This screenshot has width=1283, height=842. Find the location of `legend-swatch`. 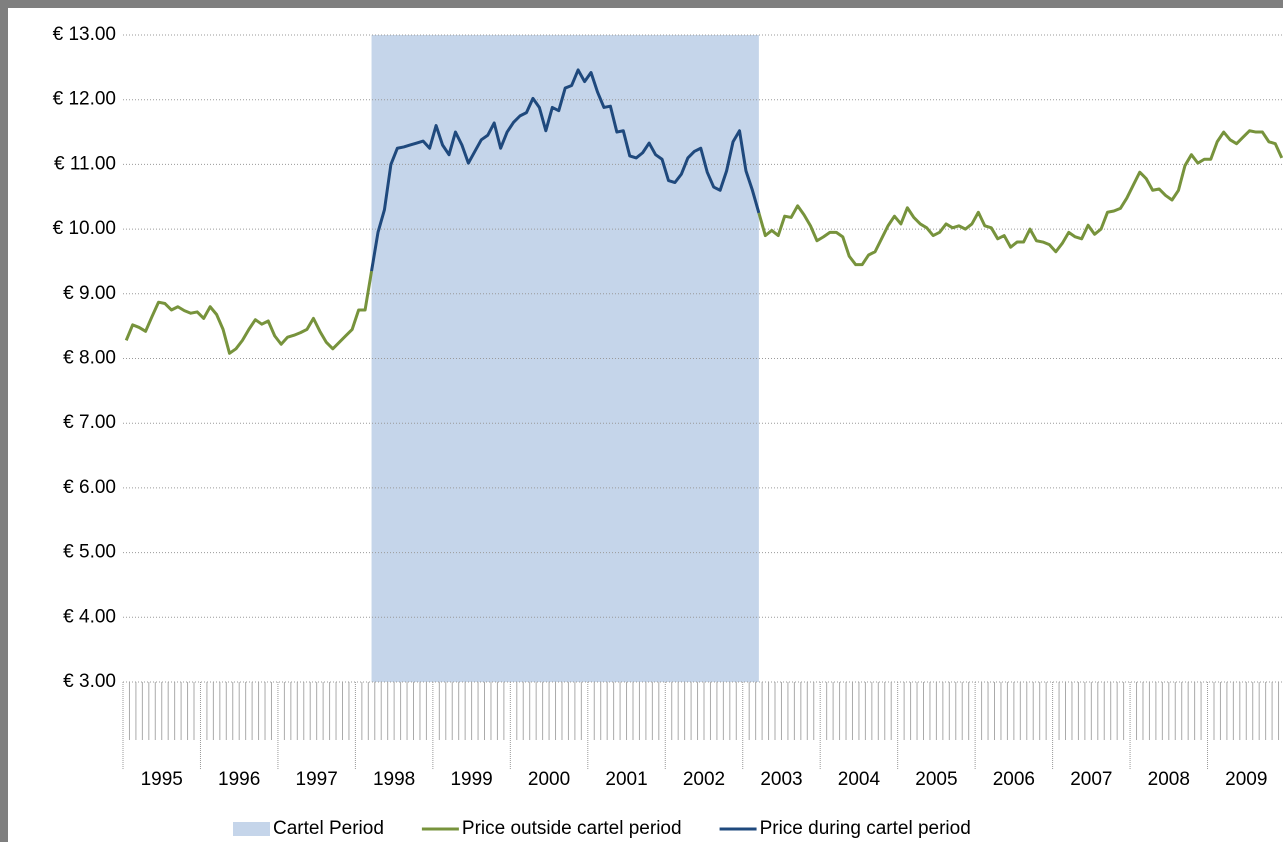

legend-swatch is located at coordinates (251, 829).